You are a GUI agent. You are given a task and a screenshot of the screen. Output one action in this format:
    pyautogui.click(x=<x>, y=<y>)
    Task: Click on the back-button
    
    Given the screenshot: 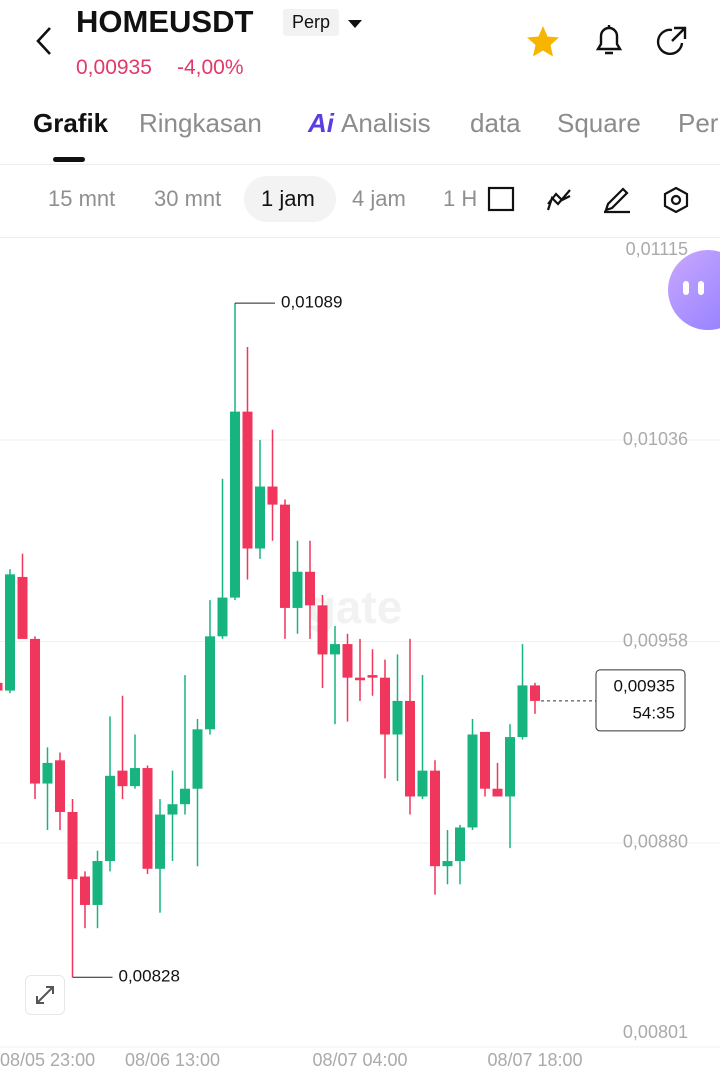 What is the action you would take?
    pyautogui.click(x=45, y=41)
    